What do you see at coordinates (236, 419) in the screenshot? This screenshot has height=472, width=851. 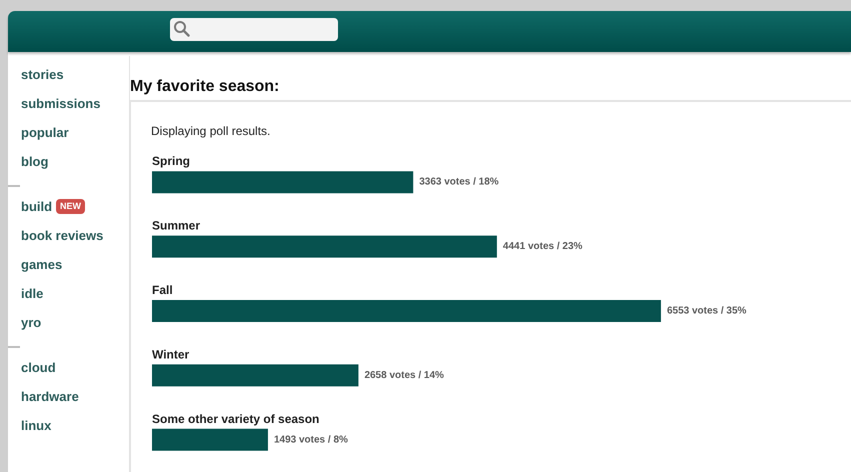 I see `y-tick-label: Some other variety of season` at bounding box center [236, 419].